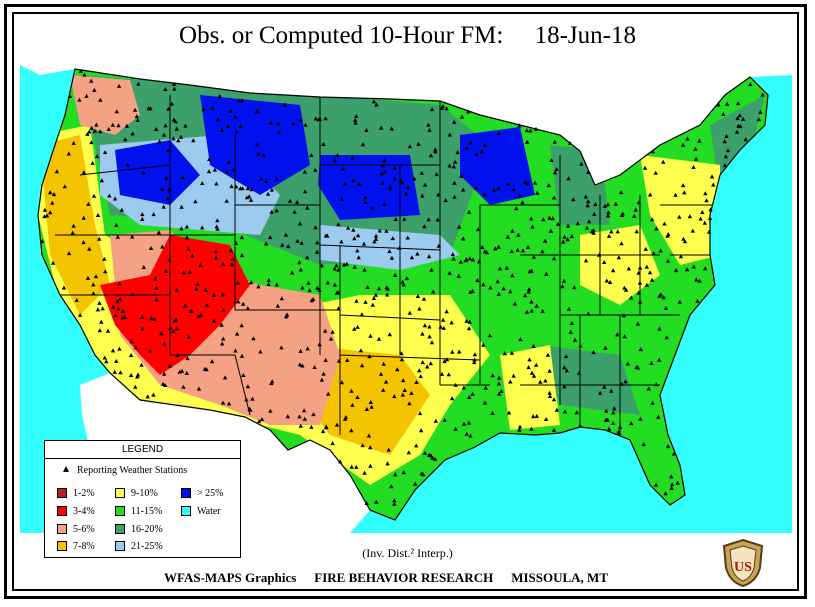  I want to click on legend-label: 21-25%, so click(147, 546).